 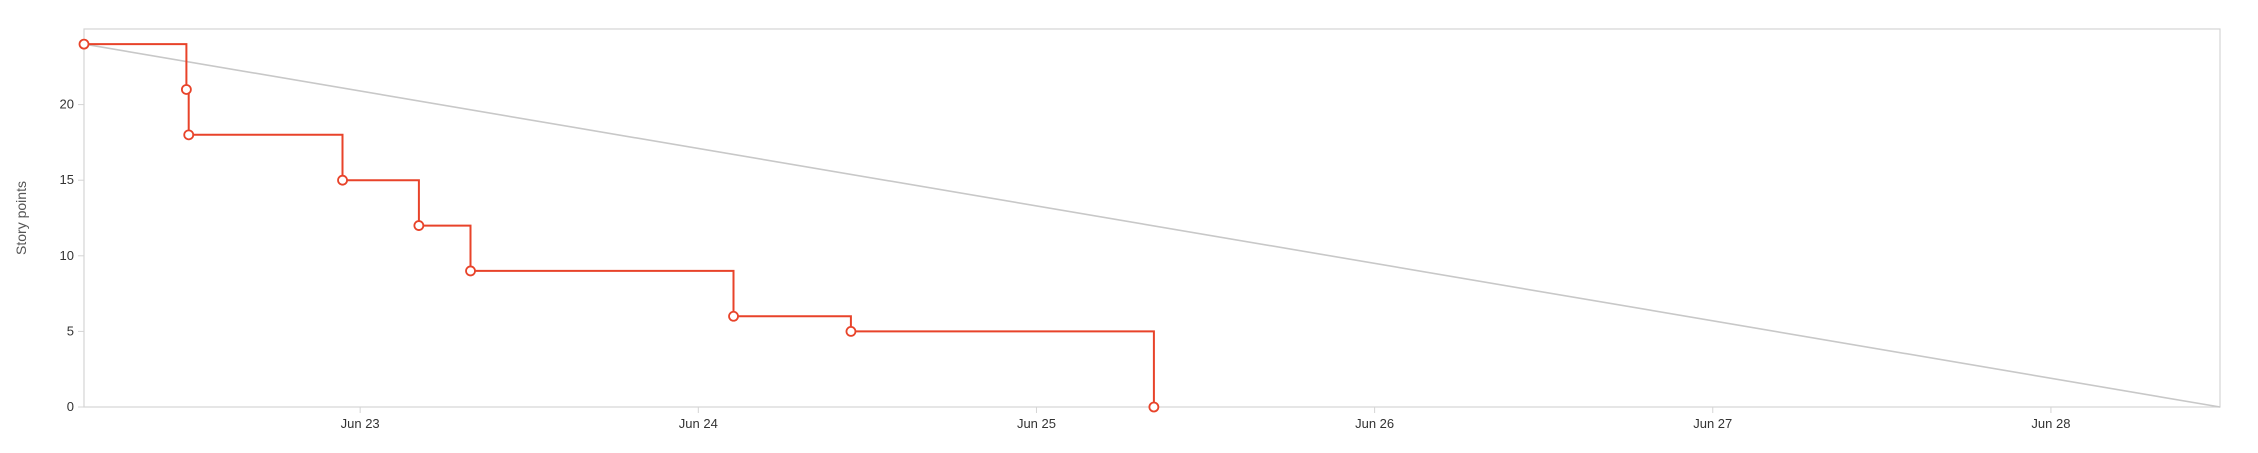 I want to click on x-tick-label: Jun 25, so click(x=1036, y=423).